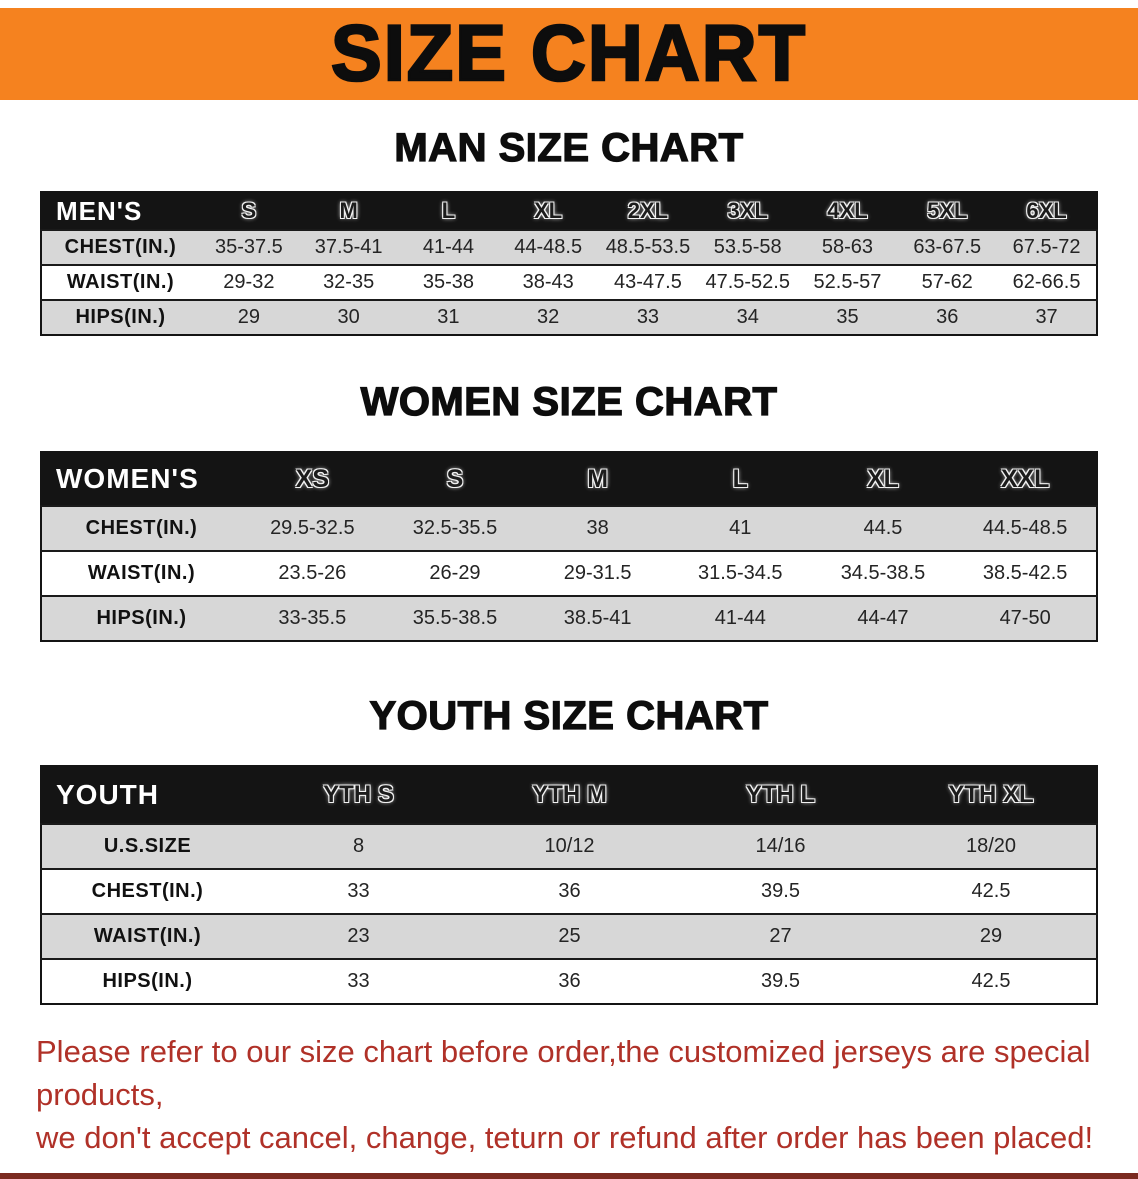  I want to click on table-row: U.S.SIZE 8 10/12 14/16 18/20, so click(569, 846).